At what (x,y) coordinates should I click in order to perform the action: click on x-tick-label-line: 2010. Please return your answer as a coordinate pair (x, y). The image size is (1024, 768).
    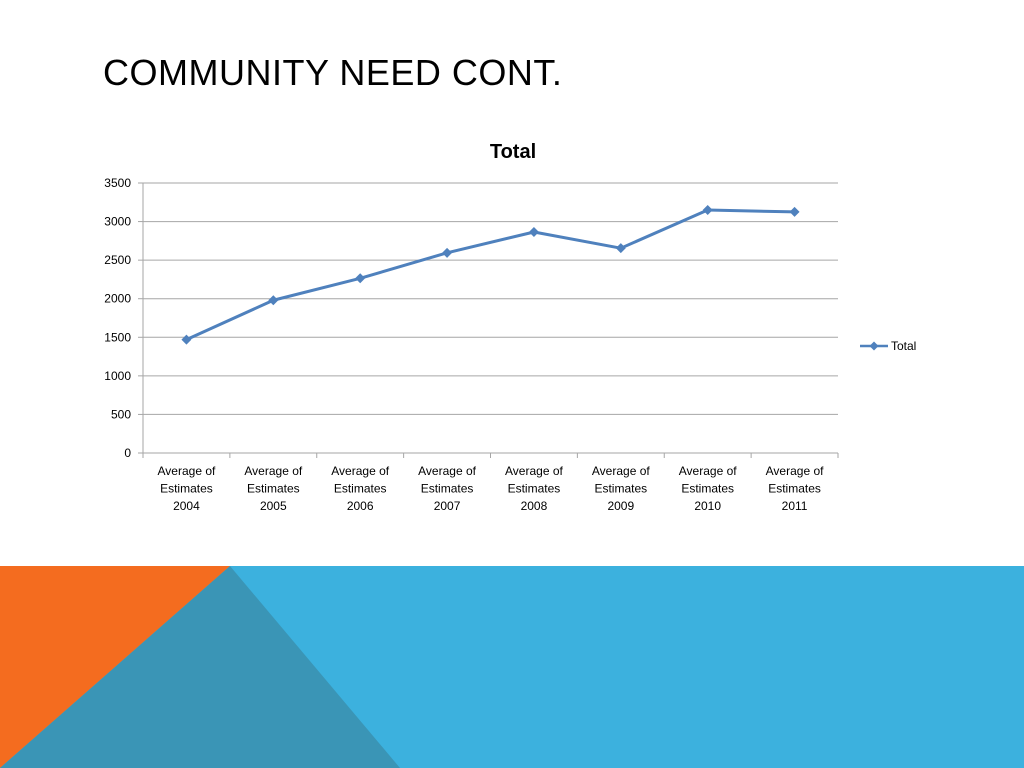
    Looking at the image, I should click on (707, 506).